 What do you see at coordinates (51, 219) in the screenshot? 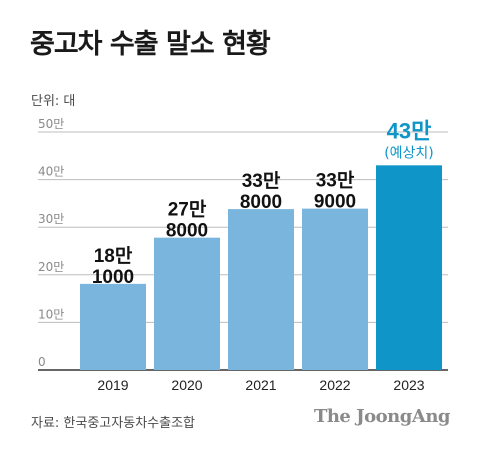
I see `y-tick-label: 30만` at bounding box center [51, 219].